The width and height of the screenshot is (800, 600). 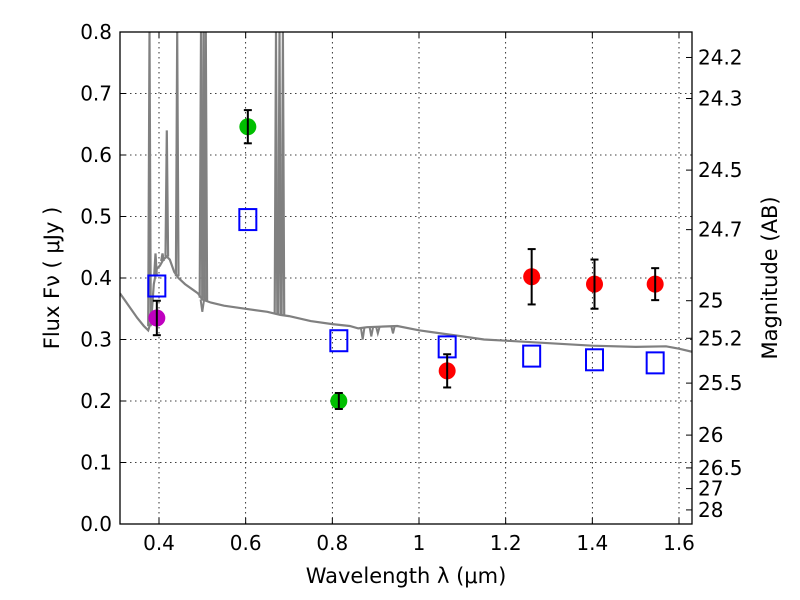 What do you see at coordinates (96, 217) in the screenshot?
I see `y-tick-label: 0.5` at bounding box center [96, 217].